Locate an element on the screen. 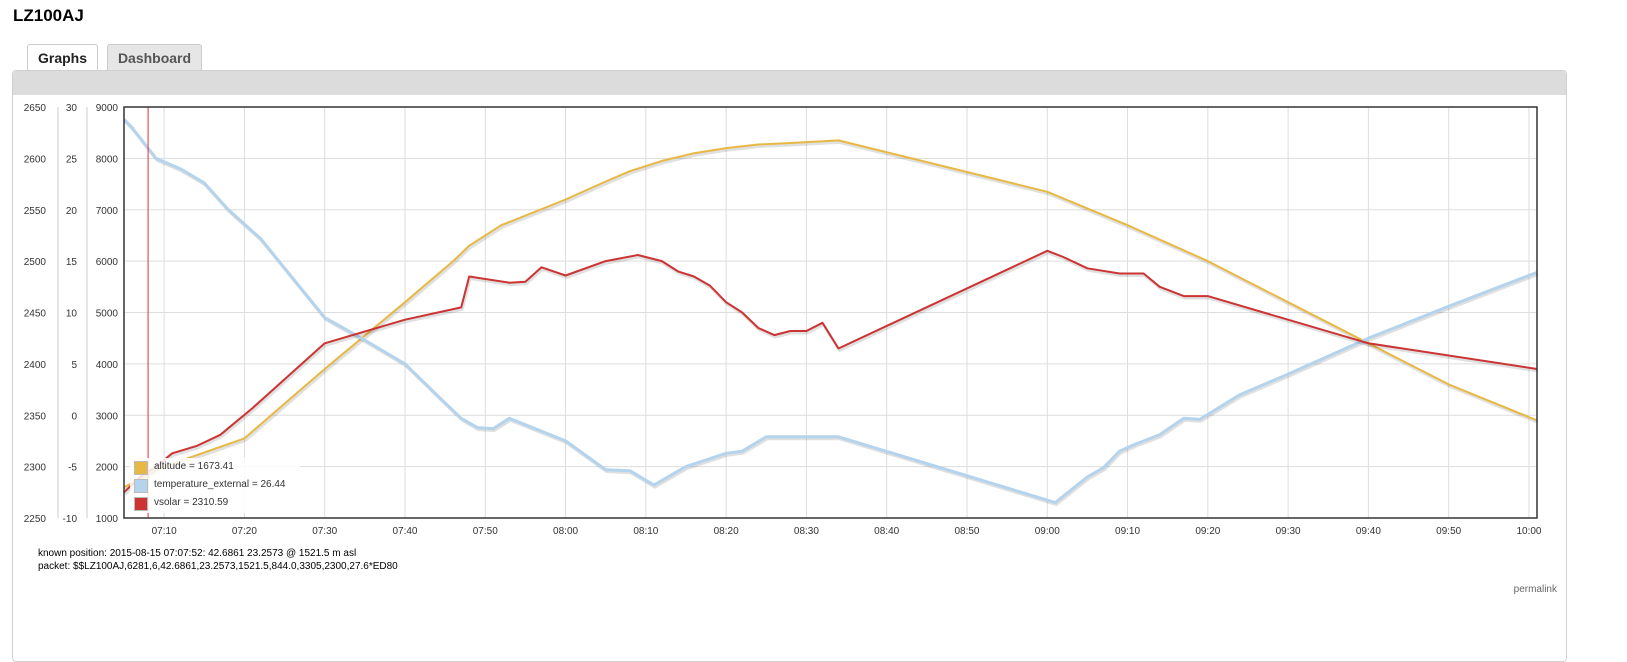 This screenshot has width=1627, height=662. y-tick-label-temperature_external: 20 is located at coordinates (72, 211).